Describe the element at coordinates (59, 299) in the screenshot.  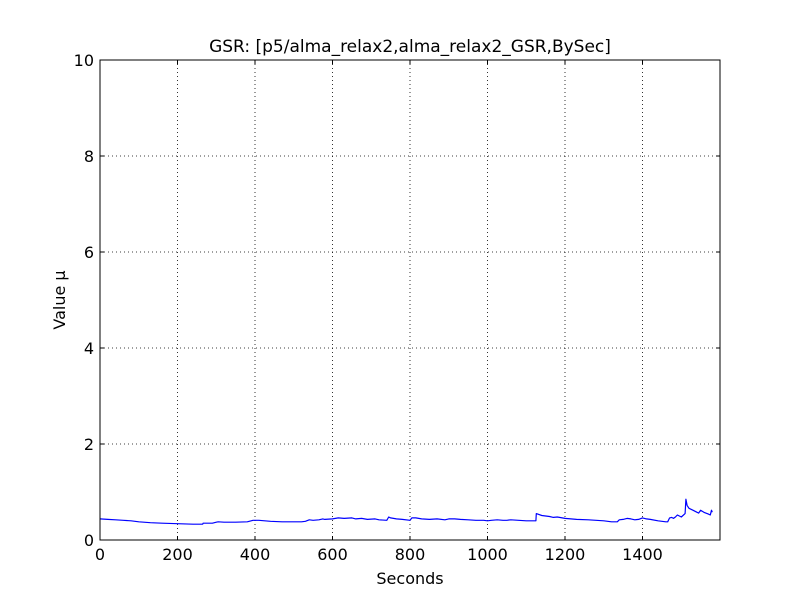
I see `y-axis-label: Value µ` at that location.